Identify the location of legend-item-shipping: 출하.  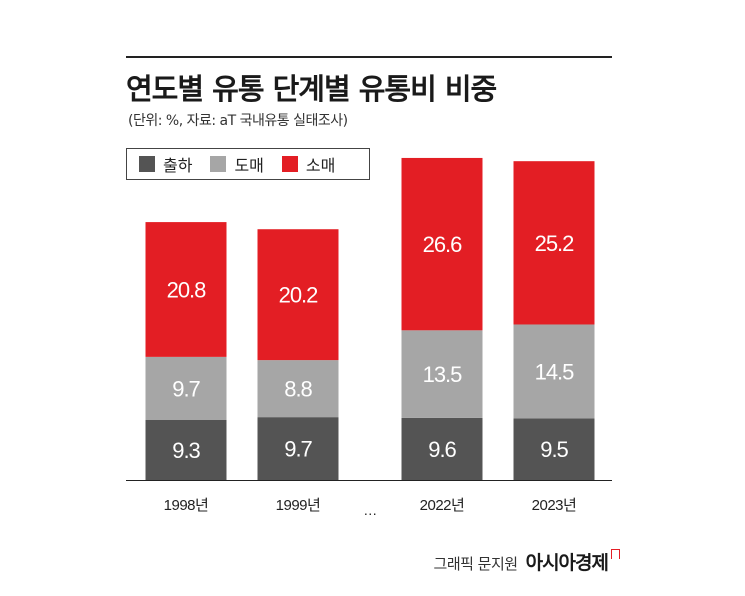
(165, 164).